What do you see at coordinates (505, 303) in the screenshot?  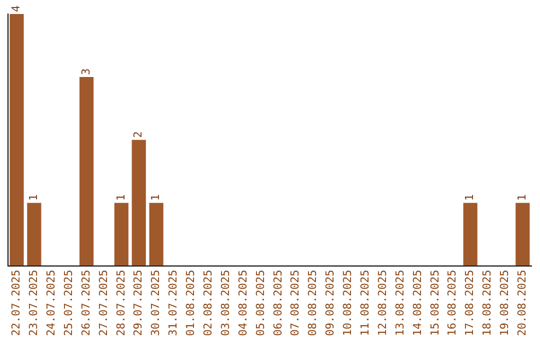 I see `x-tick-label: 19.08.2025` at bounding box center [505, 303].